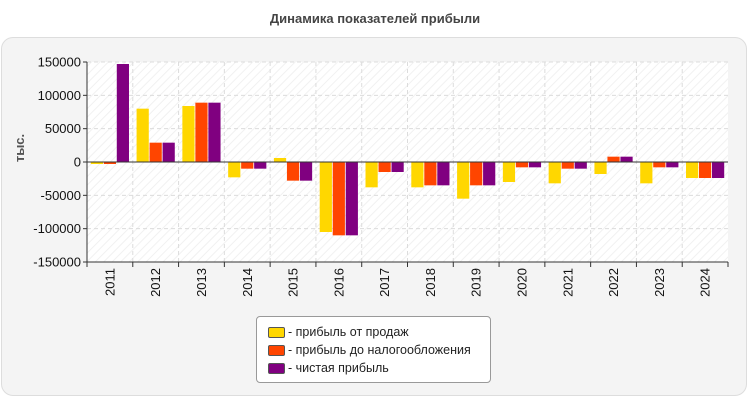 The height and width of the screenshot is (400, 750). Describe the element at coordinates (63, 128) in the screenshot. I see `y-tick-label: 50000` at that location.